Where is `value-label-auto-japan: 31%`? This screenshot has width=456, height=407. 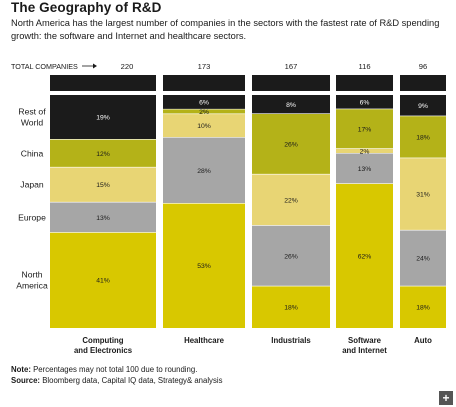
value-label-auto-japan: 31% is located at coordinates (423, 195).